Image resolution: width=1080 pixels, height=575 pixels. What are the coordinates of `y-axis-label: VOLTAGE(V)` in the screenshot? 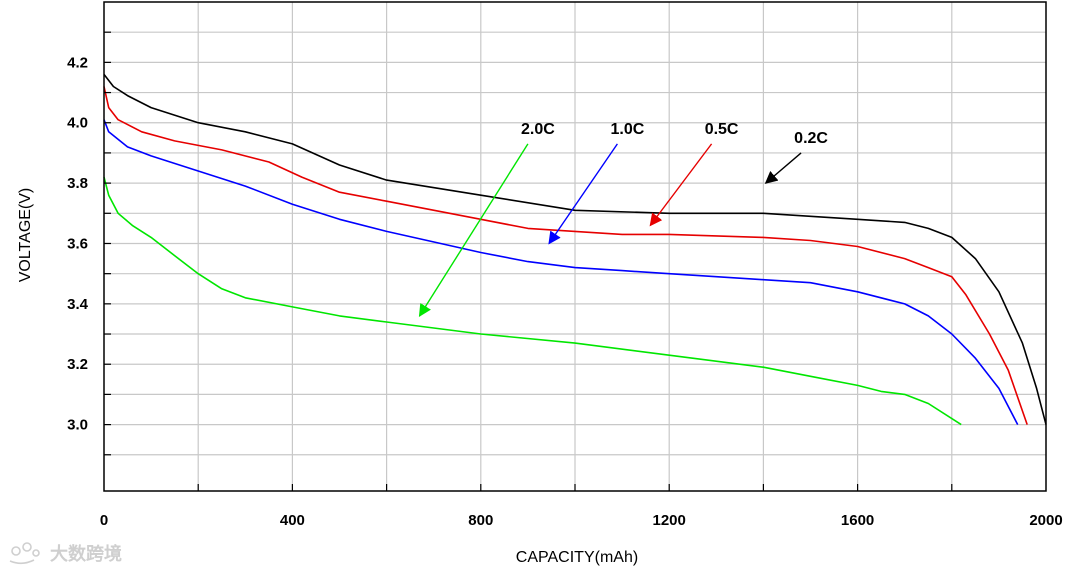 It's located at (25, 235).